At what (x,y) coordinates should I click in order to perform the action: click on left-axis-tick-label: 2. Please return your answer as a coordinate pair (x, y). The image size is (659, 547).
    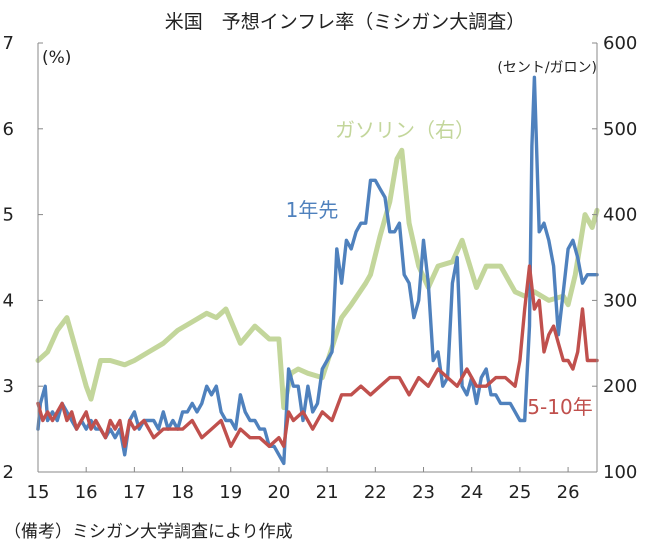
    Looking at the image, I should click on (8, 472).